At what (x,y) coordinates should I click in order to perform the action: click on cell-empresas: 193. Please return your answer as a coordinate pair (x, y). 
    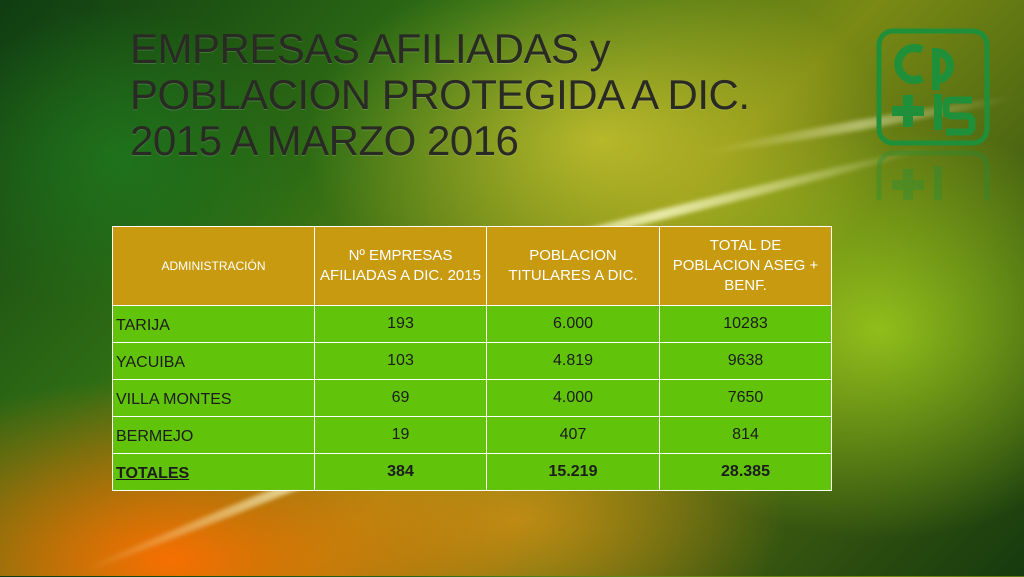
    Looking at the image, I should click on (400, 324).